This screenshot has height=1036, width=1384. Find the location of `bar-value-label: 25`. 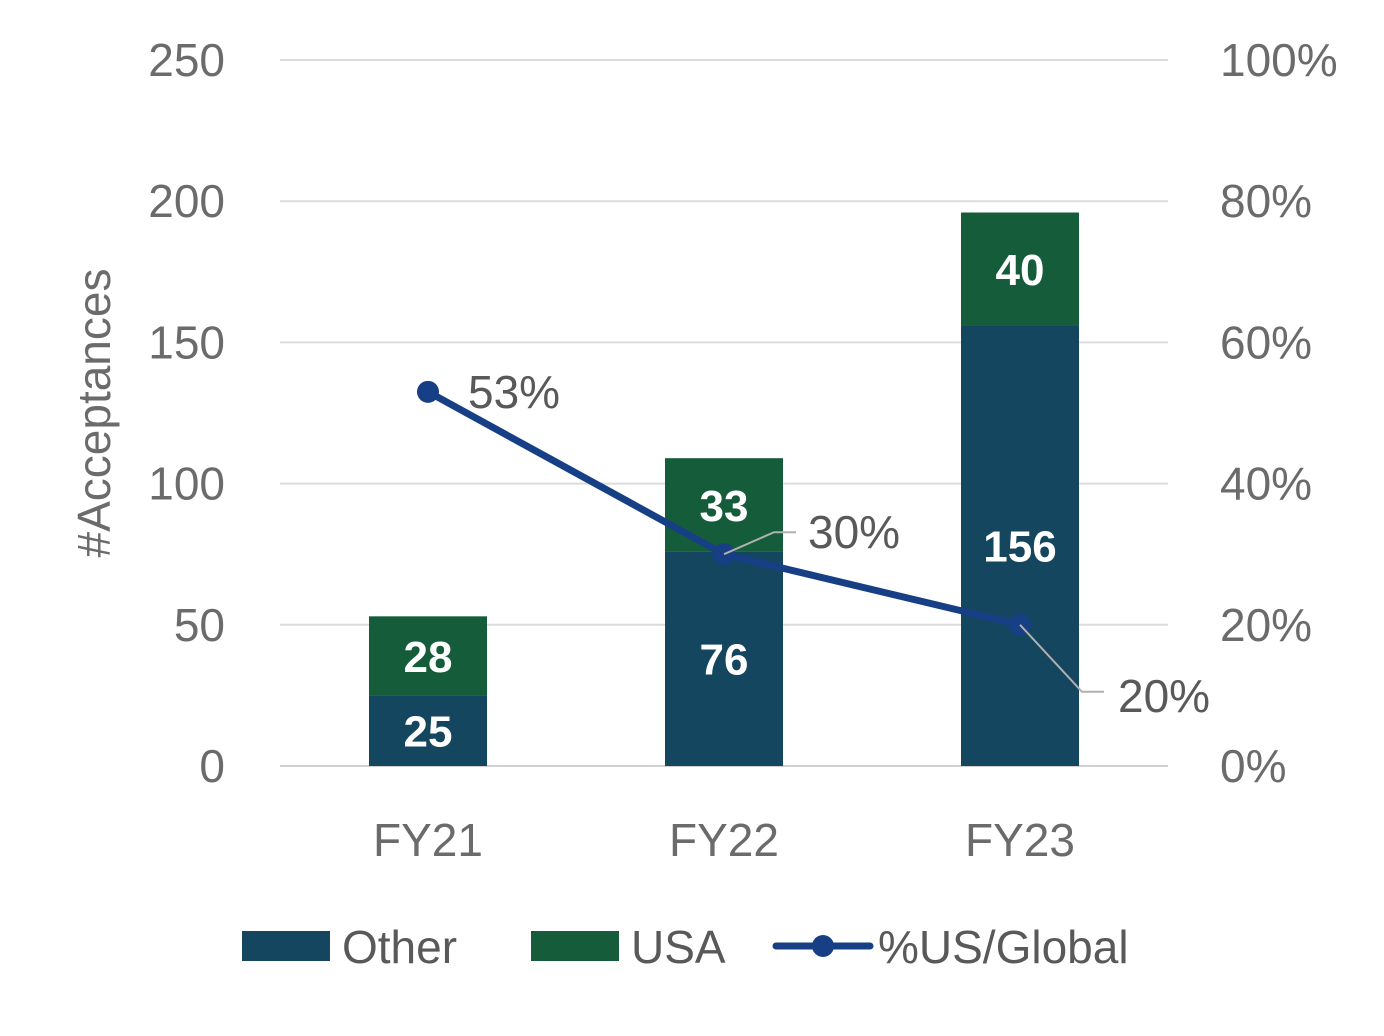

bar-value-label: 25 is located at coordinates (428, 732).